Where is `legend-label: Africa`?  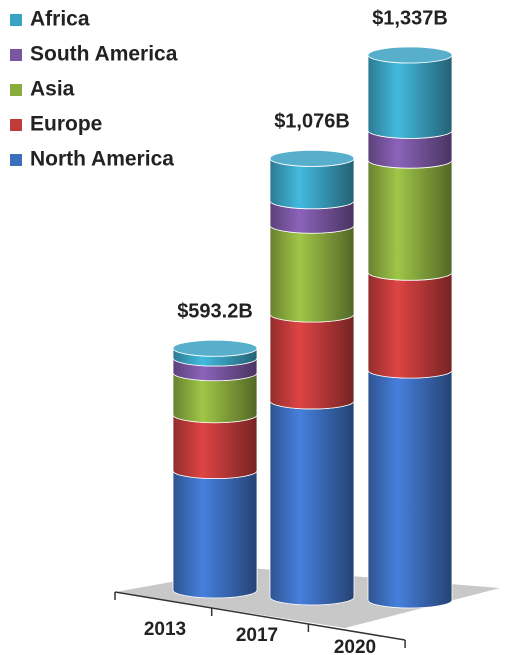
legend-label: Africa is located at coordinates (60, 19).